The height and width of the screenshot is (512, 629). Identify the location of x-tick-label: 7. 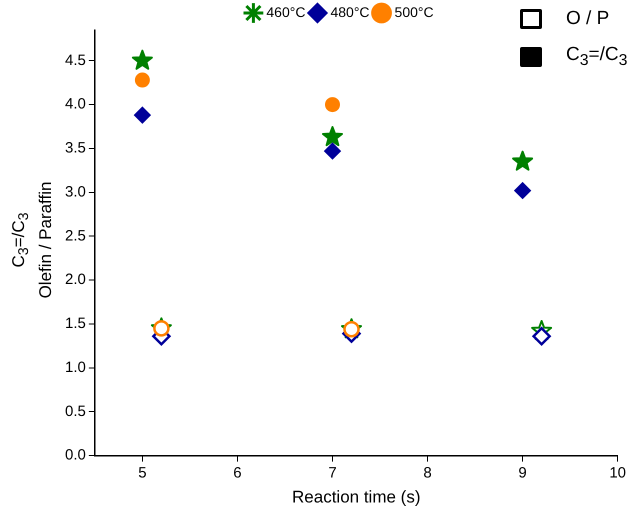
(332, 473).